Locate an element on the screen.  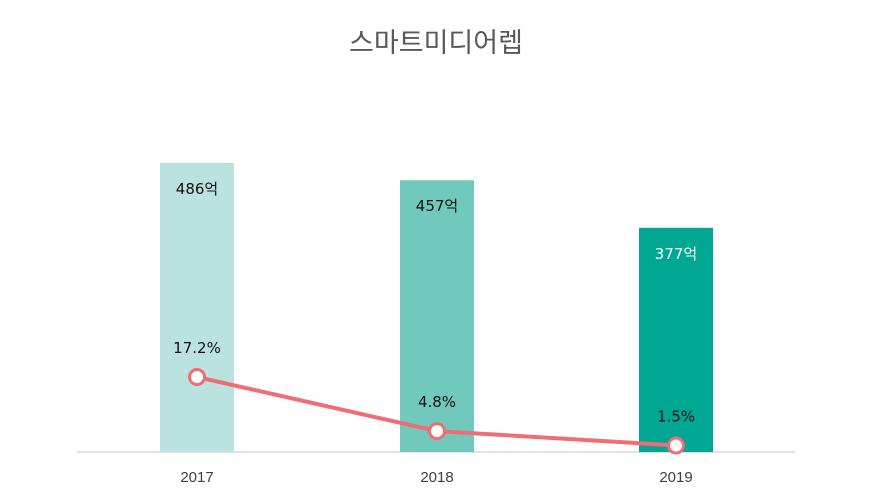
x-tick-label: 2017 is located at coordinates (196, 477).